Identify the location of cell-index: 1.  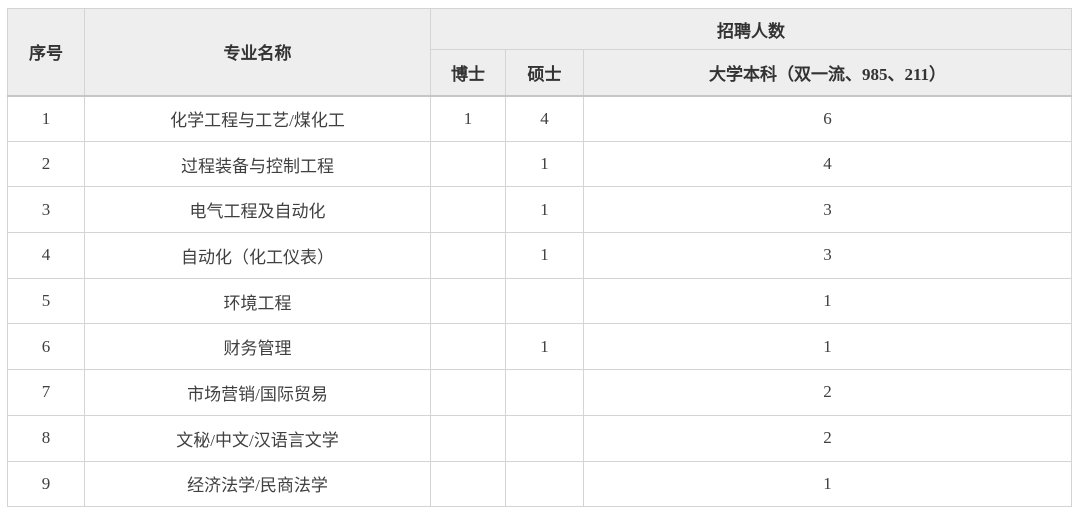
(46, 118).